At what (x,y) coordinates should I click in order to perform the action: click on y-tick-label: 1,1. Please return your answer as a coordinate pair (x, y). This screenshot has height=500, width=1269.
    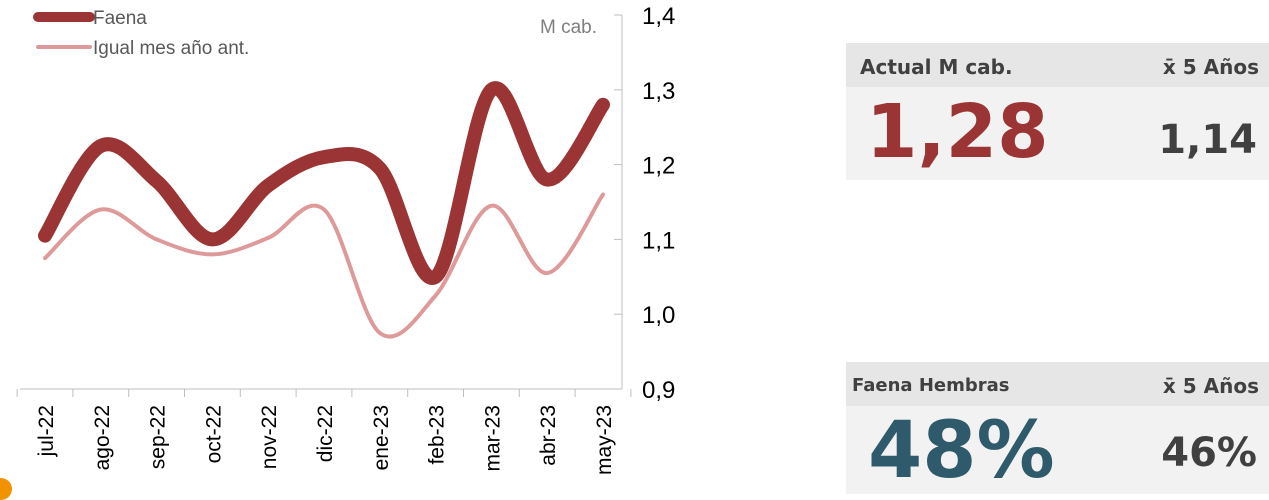
    Looking at the image, I should click on (658, 240).